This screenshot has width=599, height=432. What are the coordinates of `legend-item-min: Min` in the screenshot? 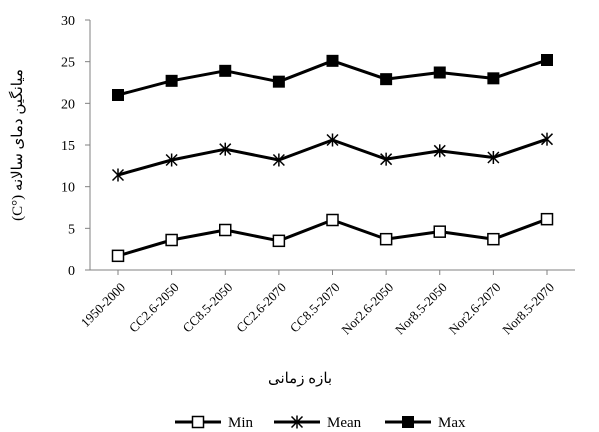 It's located at (214, 423).